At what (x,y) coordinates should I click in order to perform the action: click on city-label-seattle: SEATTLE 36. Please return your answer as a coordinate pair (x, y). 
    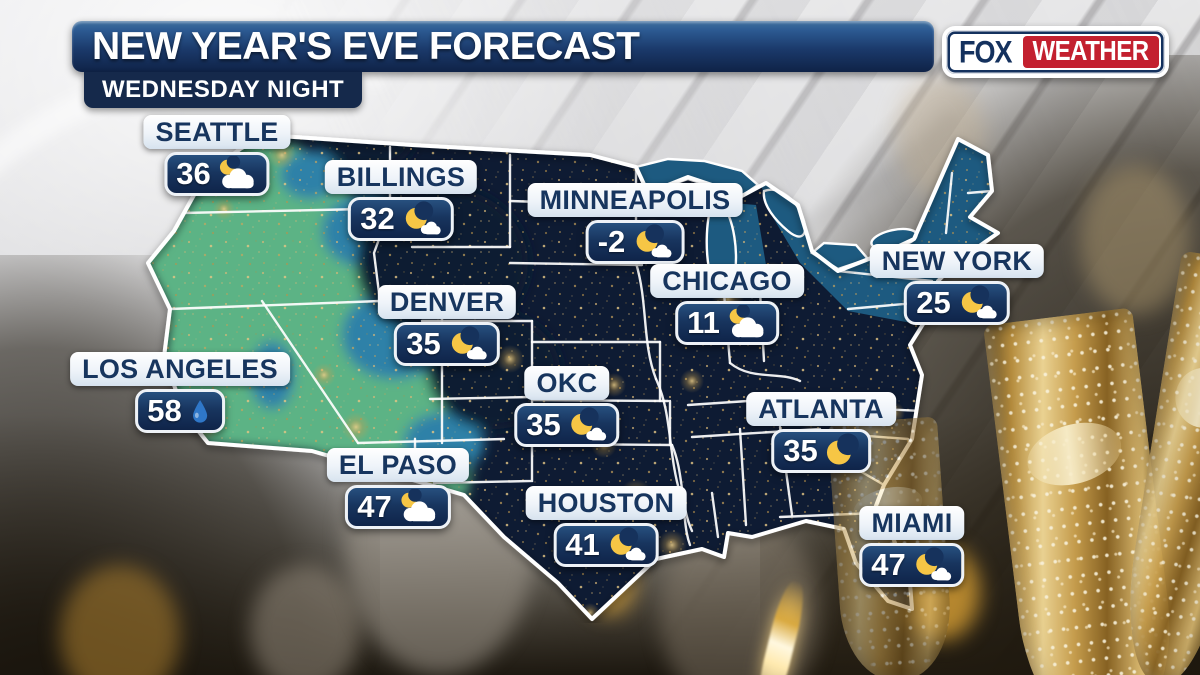
    Looking at the image, I should click on (217, 155).